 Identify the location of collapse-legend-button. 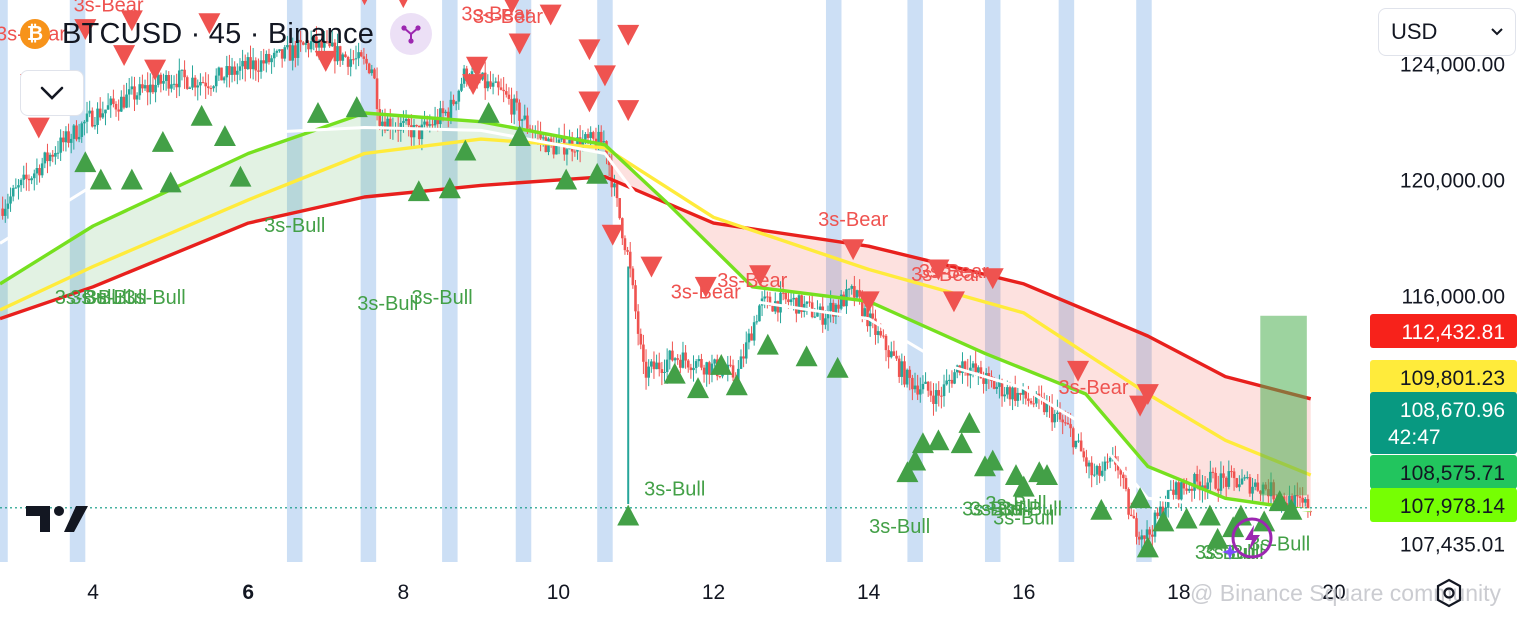
(52, 93).